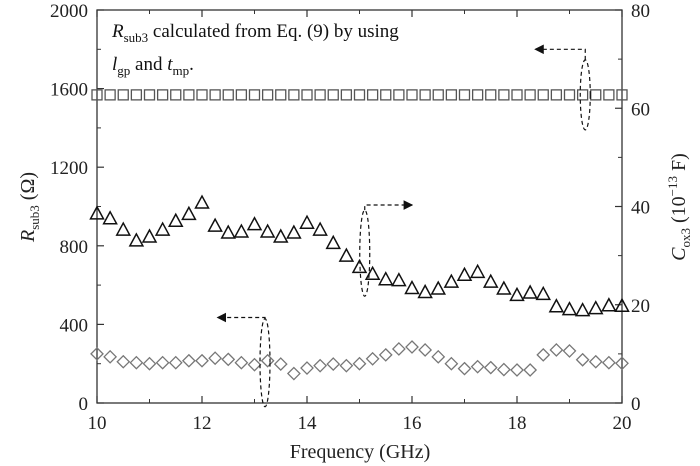  What do you see at coordinates (74, 247) in the screenshot?
I see `y-left-tick-label: 800` at bounding box center [74, 247].